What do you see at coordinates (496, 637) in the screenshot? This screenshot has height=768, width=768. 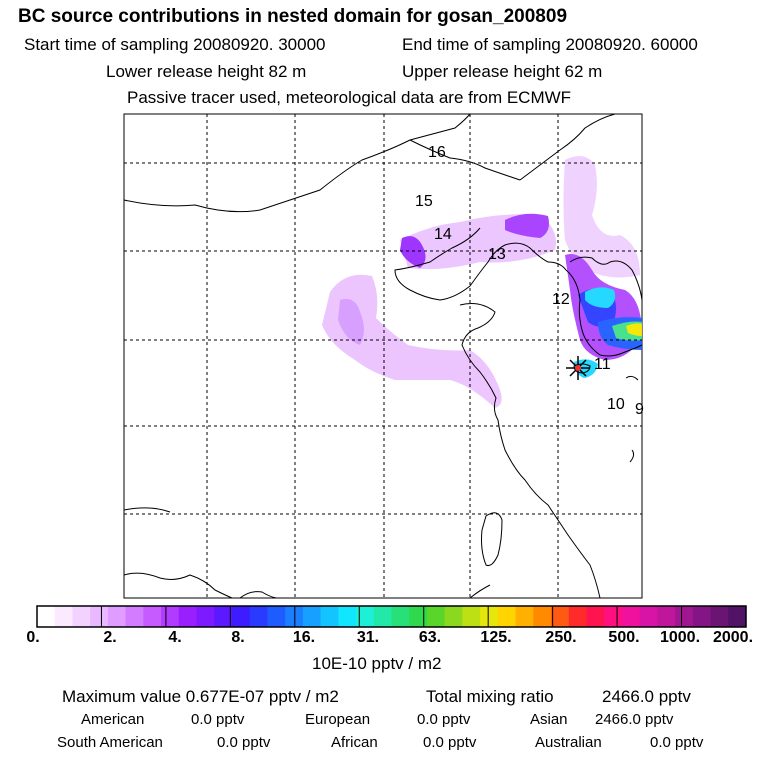 I see `colorbar-tick-label: 125.` at bounding box center [496, 637].